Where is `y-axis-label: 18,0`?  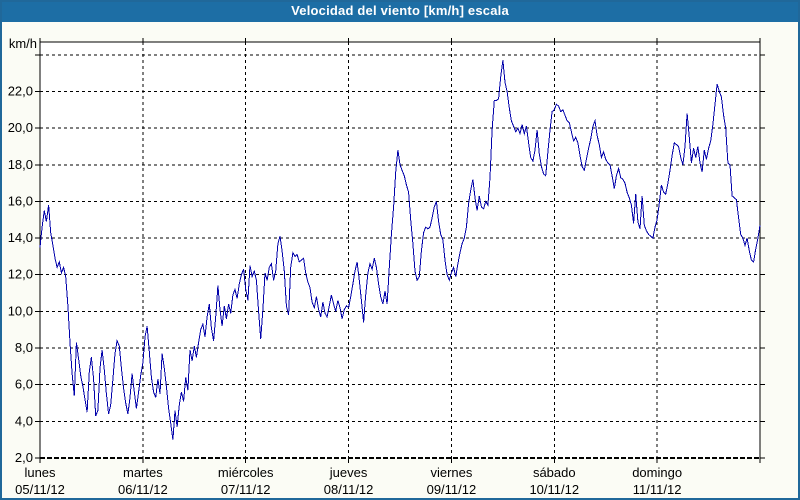 y-axis-label: 18,0 is located at coordinates (20, 164).